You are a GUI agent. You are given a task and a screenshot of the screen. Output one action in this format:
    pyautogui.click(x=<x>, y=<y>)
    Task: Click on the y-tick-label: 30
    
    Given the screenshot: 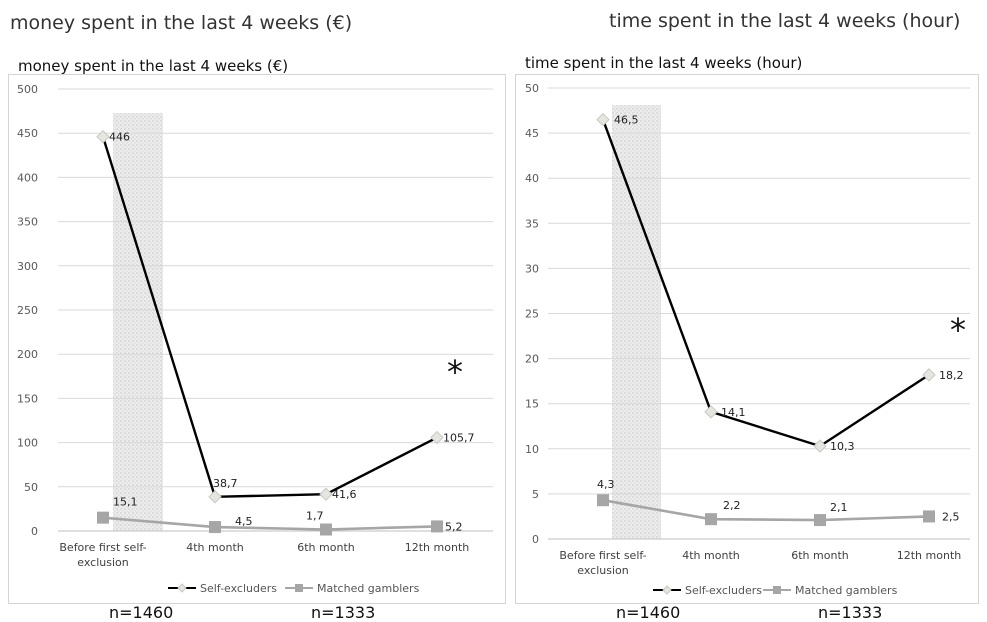 What is the action you would take?
    pyautogui.click(x=532, y=268)
    